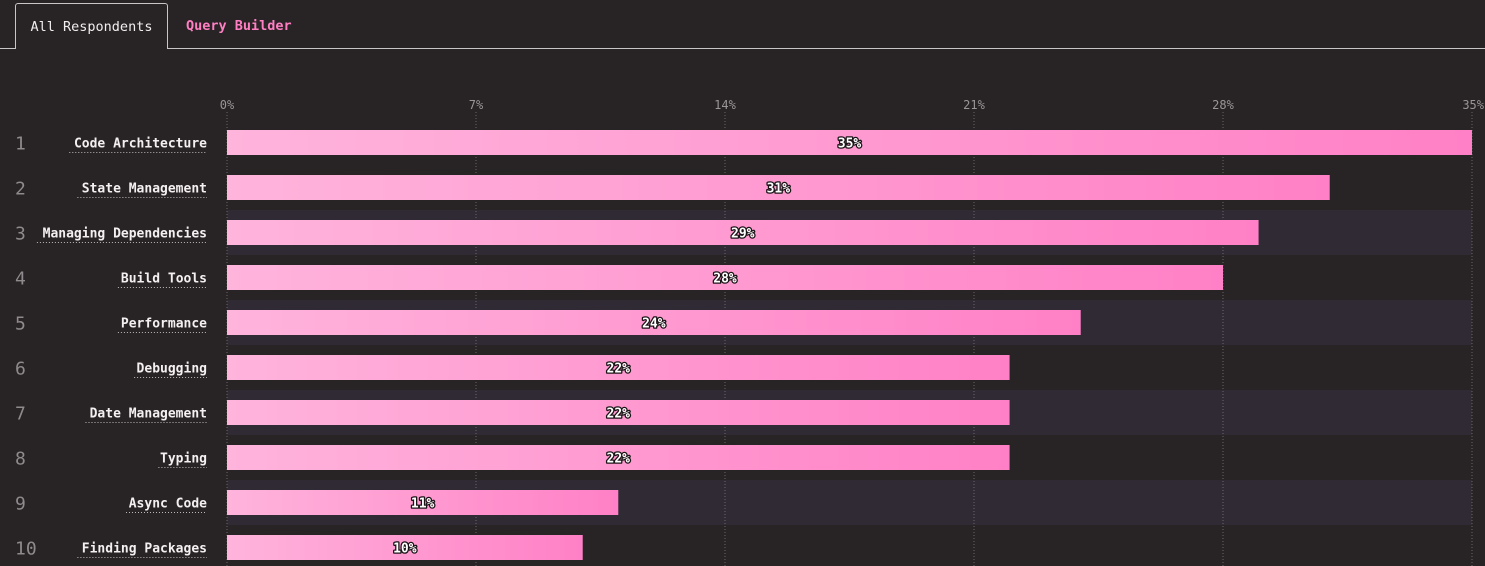 The image size is (1485, 566). What do you see at coordinates (91, 26) in the screenshot?
I see `tab-all-respondents: All Respondents` at bounding box center [91, 26].